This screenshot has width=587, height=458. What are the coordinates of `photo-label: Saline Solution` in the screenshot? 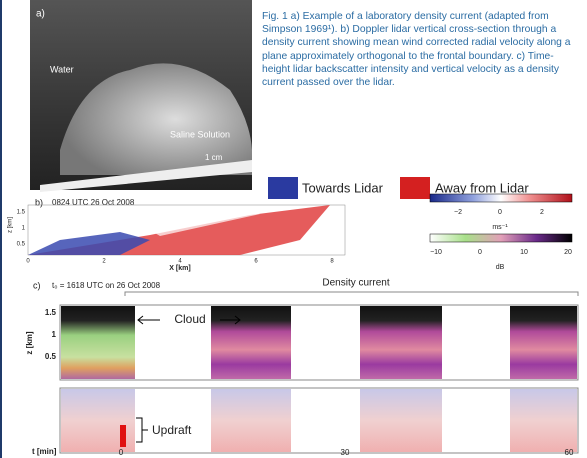 It's located at (200, 134).